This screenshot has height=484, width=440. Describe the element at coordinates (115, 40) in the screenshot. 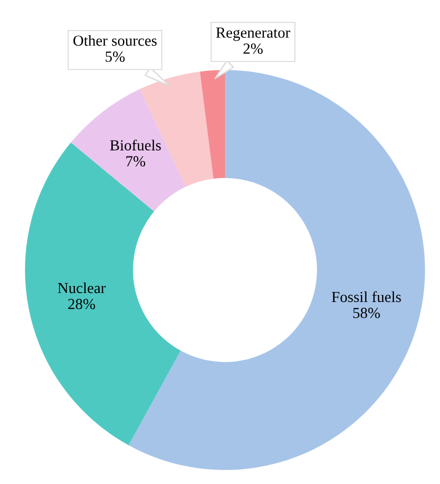

I see `slice-label: Other sources` at that location.